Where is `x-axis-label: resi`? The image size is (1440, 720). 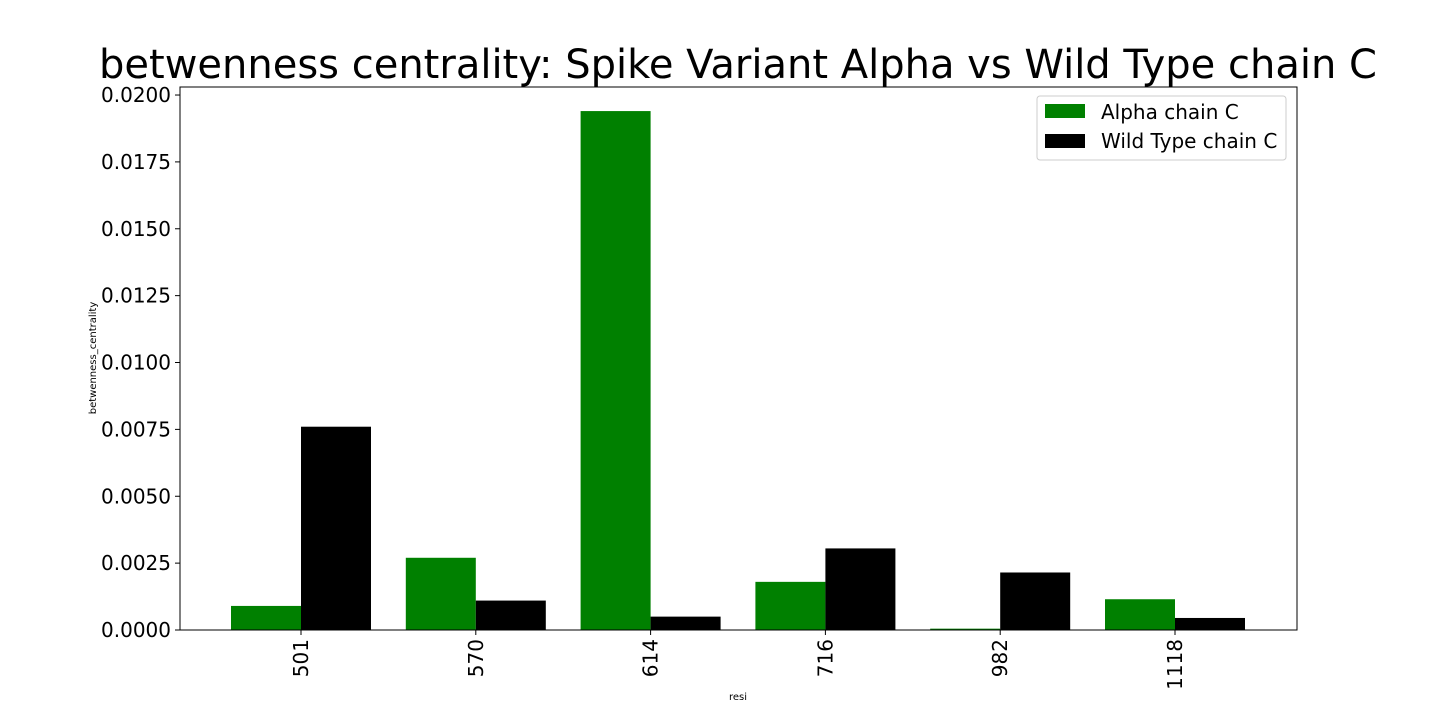 x-axis-label: resi is located at coordinates (738, 697).